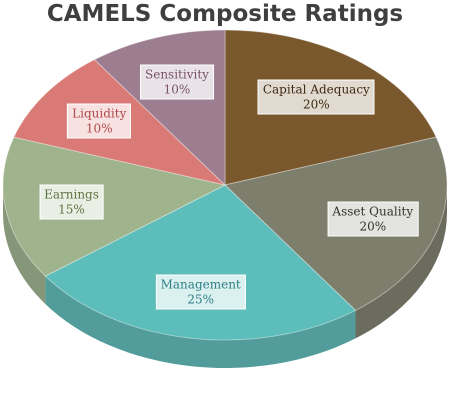 The image size is (450, 403). What do you see at coordinates (177, 74) in the screenshot?
I see `data-label-category: Sensitivity` at bounding box center [177, 74].